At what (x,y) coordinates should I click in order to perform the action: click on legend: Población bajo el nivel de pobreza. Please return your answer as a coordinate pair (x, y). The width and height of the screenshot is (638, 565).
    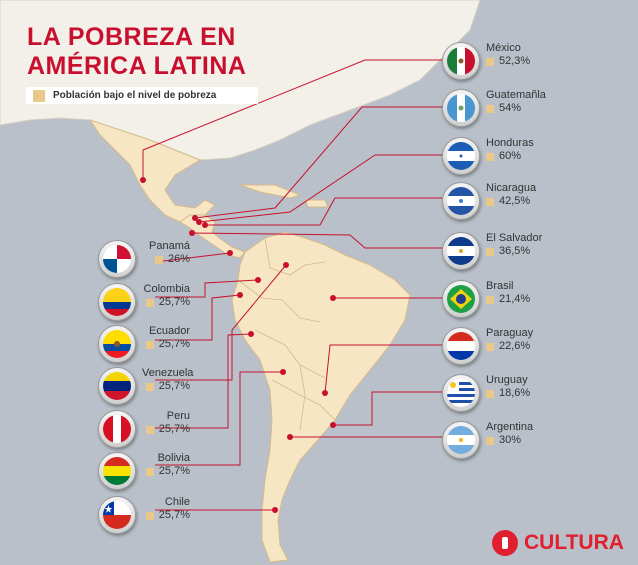
    Looking at the image, I should click on (142, 95).